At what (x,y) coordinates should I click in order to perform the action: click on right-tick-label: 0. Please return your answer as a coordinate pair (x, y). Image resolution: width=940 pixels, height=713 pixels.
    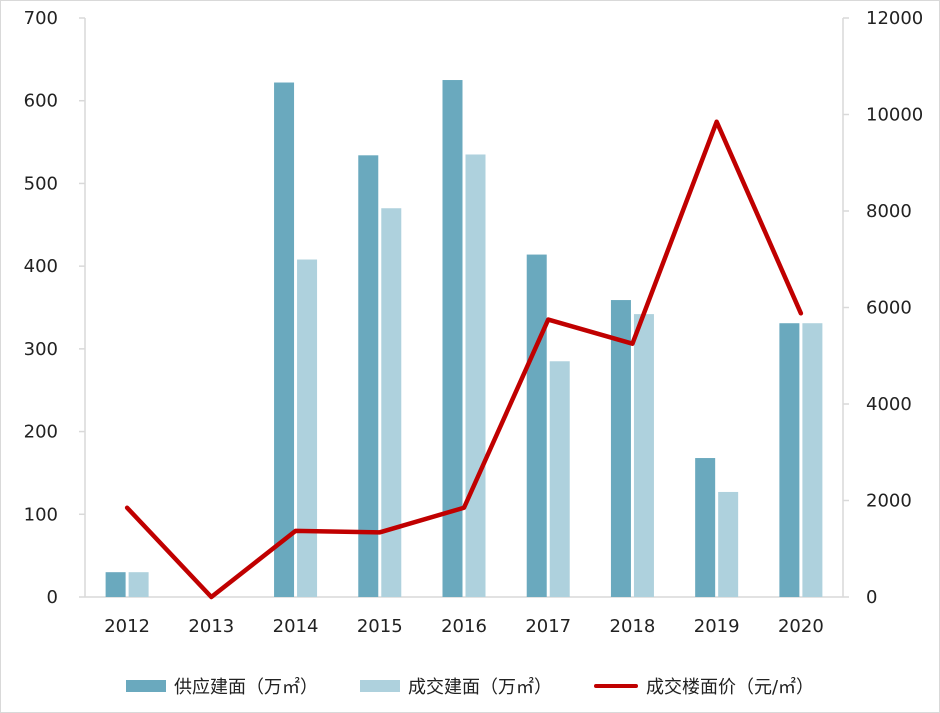
    Looking at the image, I should click on (871, 597).